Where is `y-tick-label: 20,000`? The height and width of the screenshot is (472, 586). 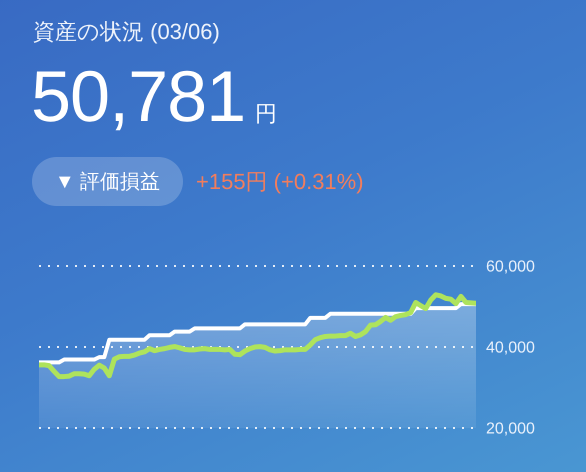
y-tick-label: 20,000 is located at coordinates (511, 429).